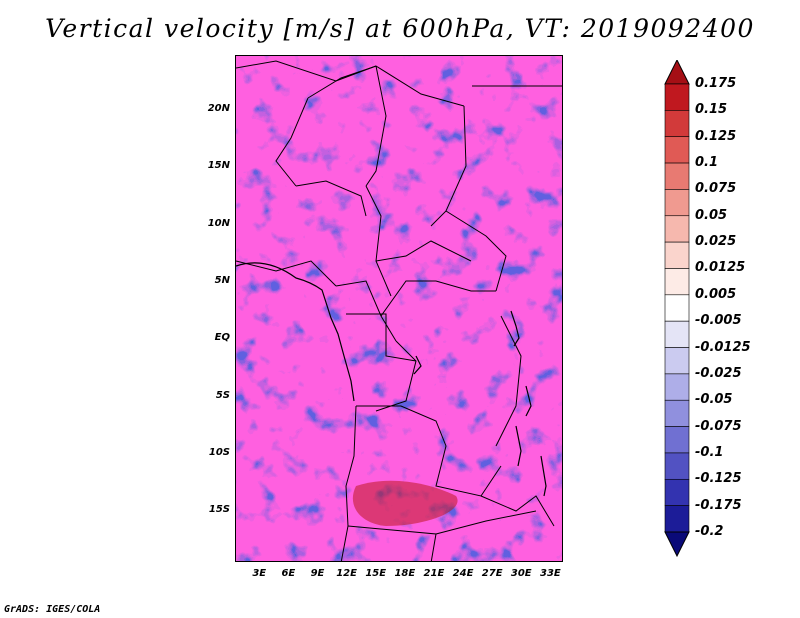 Image resolution: width=800 pixels, height=618 pixels. Describe the element at coordinates (550, 573) in the screenshot. I see `longitude-label: 33E` at that location.